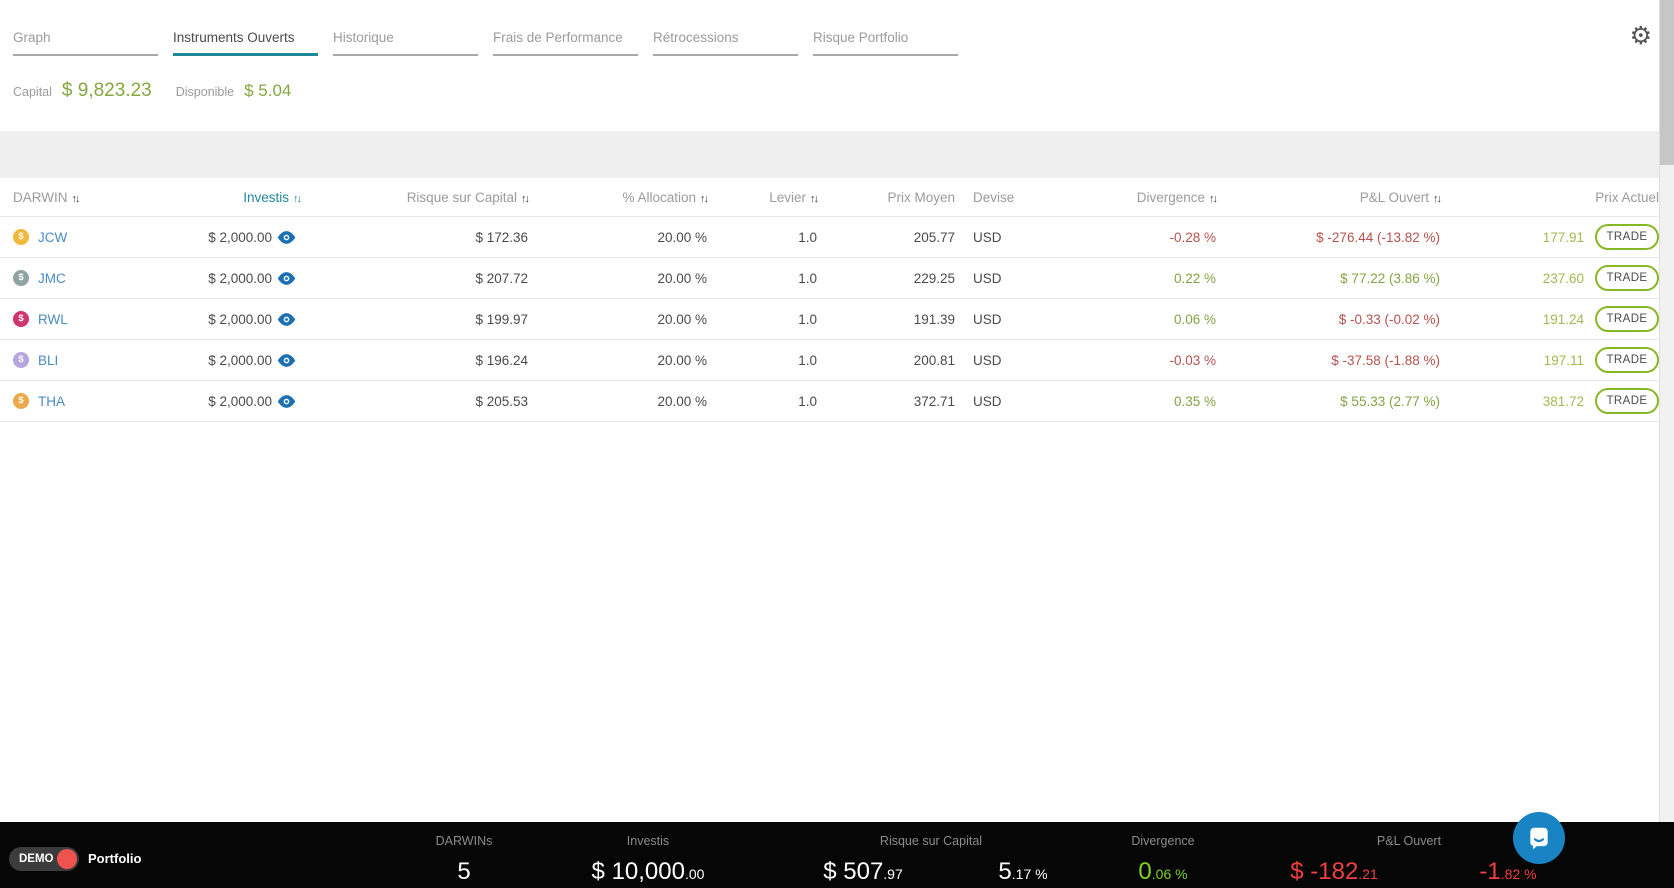 This screenshot has width=1674, height=888. What do you see at coordinates (934, 360) in the screenshot?
I see `prix-moyen-value: 200.81` at bounding box center [934, 360].